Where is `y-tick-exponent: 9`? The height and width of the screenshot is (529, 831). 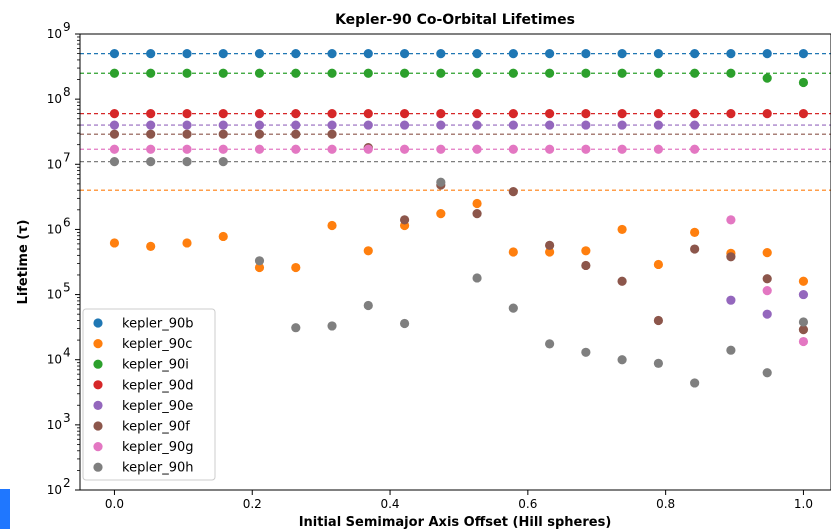
y-tick-exponent: 9 is located at coordinates (67, 27).